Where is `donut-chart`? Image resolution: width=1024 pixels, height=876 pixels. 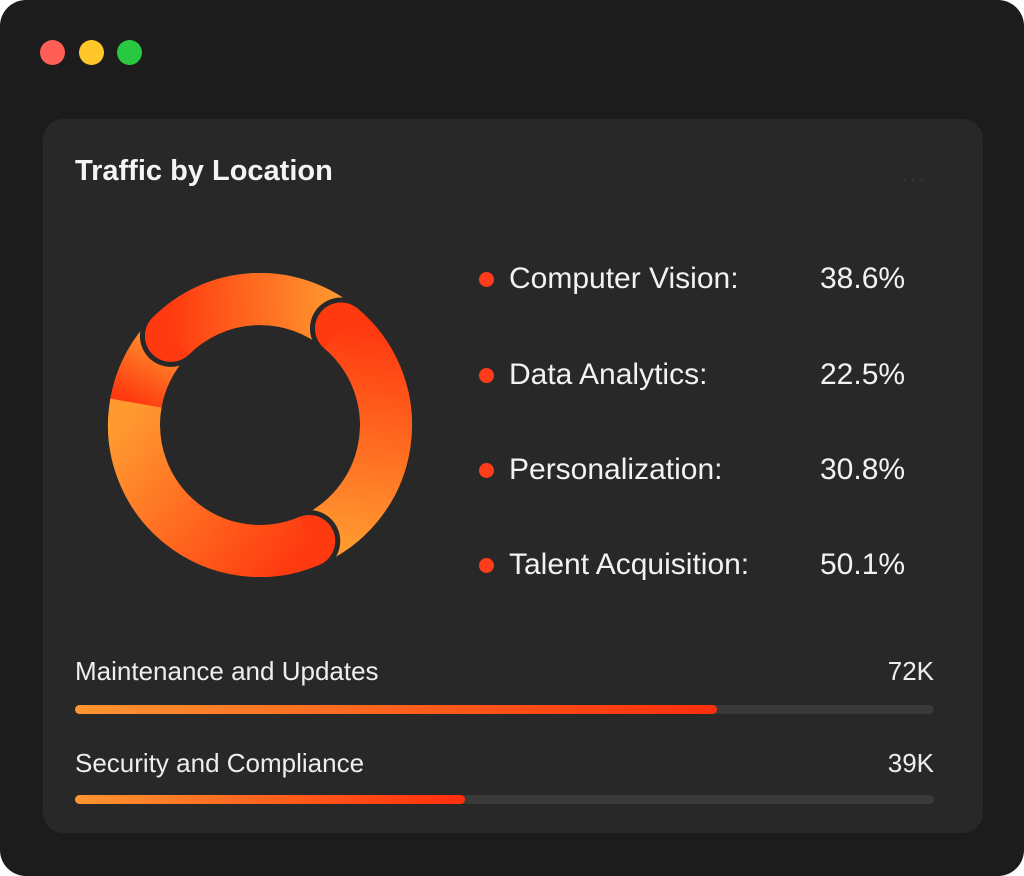
donut-chart is located at coordinates (258, 425).